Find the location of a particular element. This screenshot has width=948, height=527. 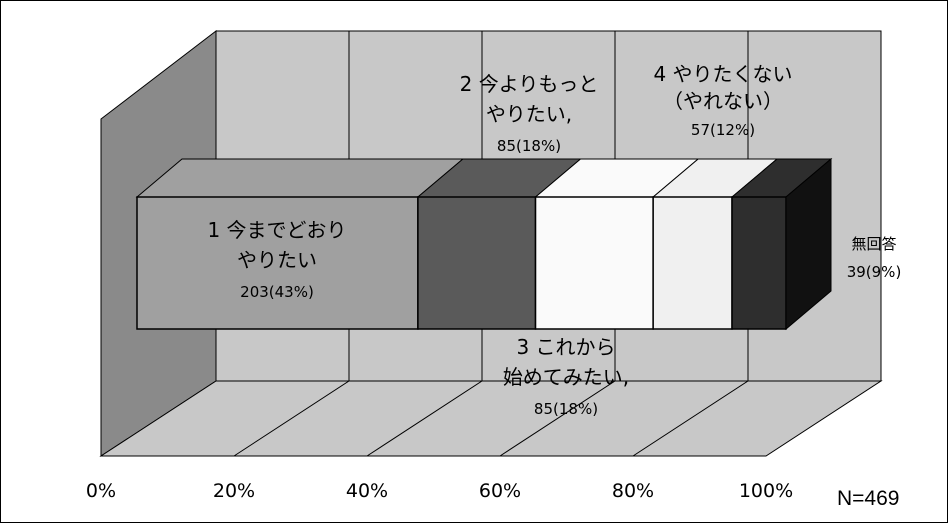

data-label: 4 やりたくない （やれない） 57(12%) is located at coordinates (722, 100).